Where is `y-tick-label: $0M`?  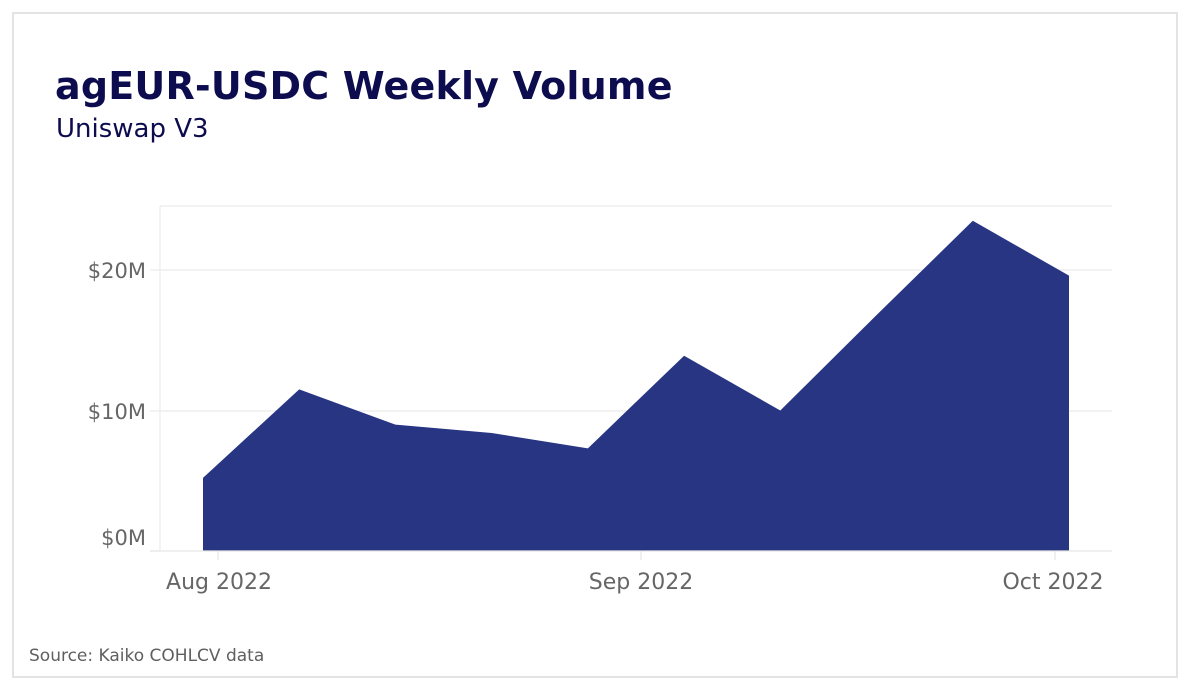
y-tick-label: $0M is located at coordinates (123, 538).